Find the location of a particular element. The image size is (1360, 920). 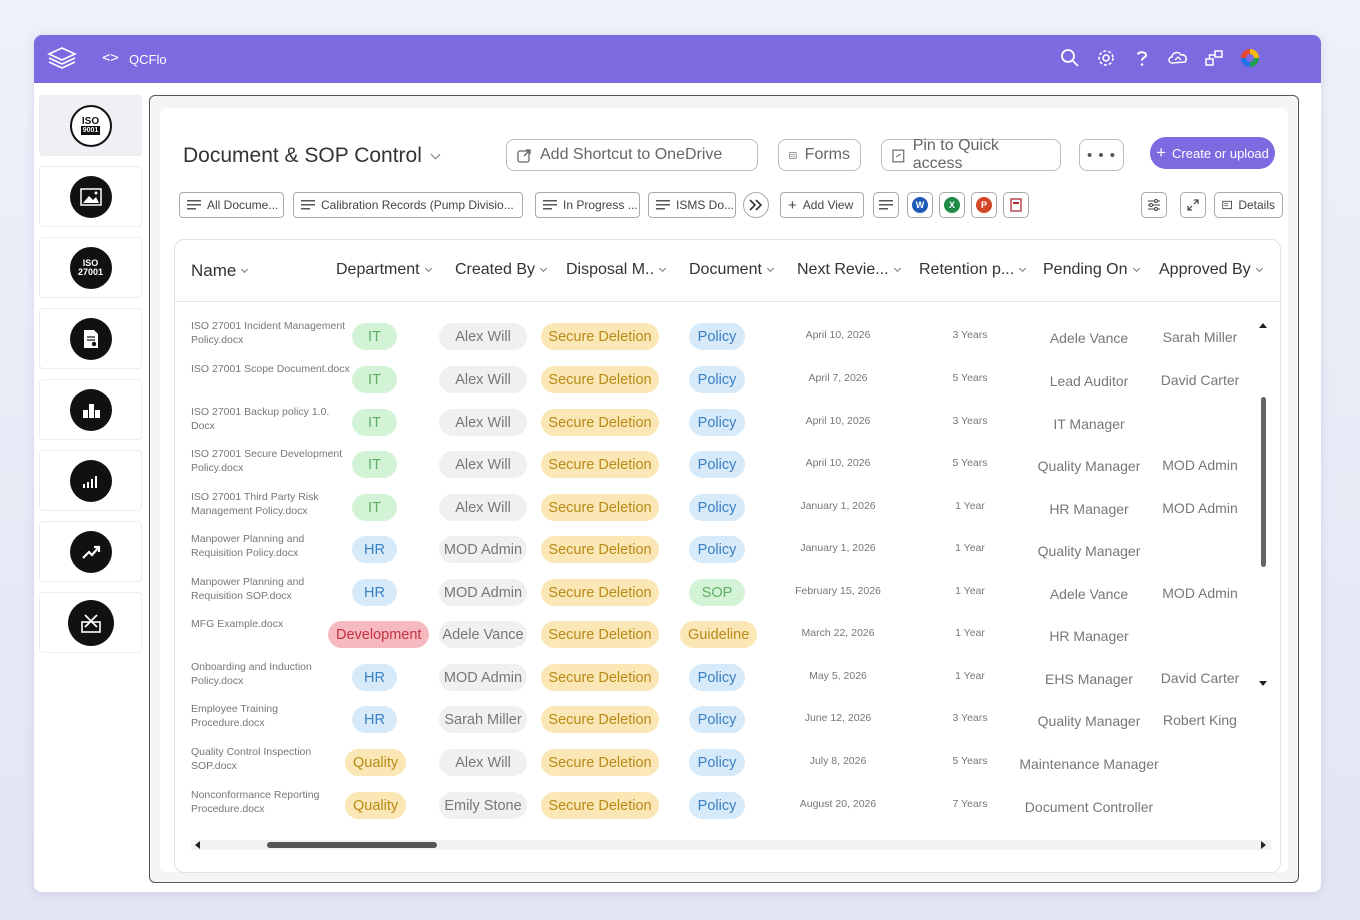

rail-item-iso-9001: ISO 9001 is located at coordinates (90, 125).